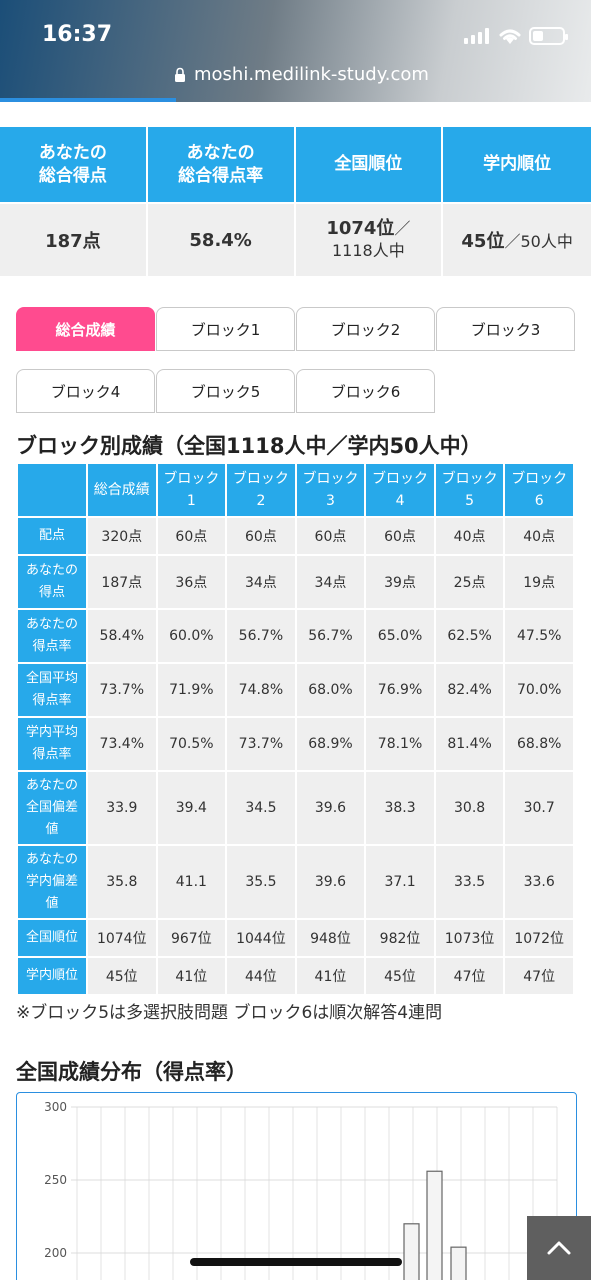 Image resolution: width=591 pixels, height=1280 pixels. I want to click on table-cell: 45位, so click(400, 976).